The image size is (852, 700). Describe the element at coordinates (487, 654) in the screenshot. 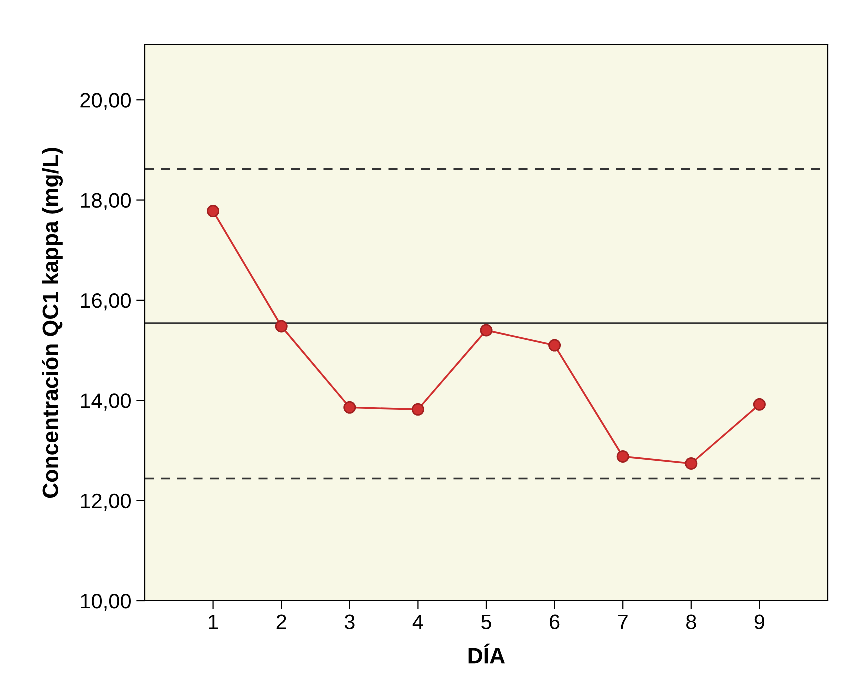

I see `x-axis-title: DÍA` at that location.